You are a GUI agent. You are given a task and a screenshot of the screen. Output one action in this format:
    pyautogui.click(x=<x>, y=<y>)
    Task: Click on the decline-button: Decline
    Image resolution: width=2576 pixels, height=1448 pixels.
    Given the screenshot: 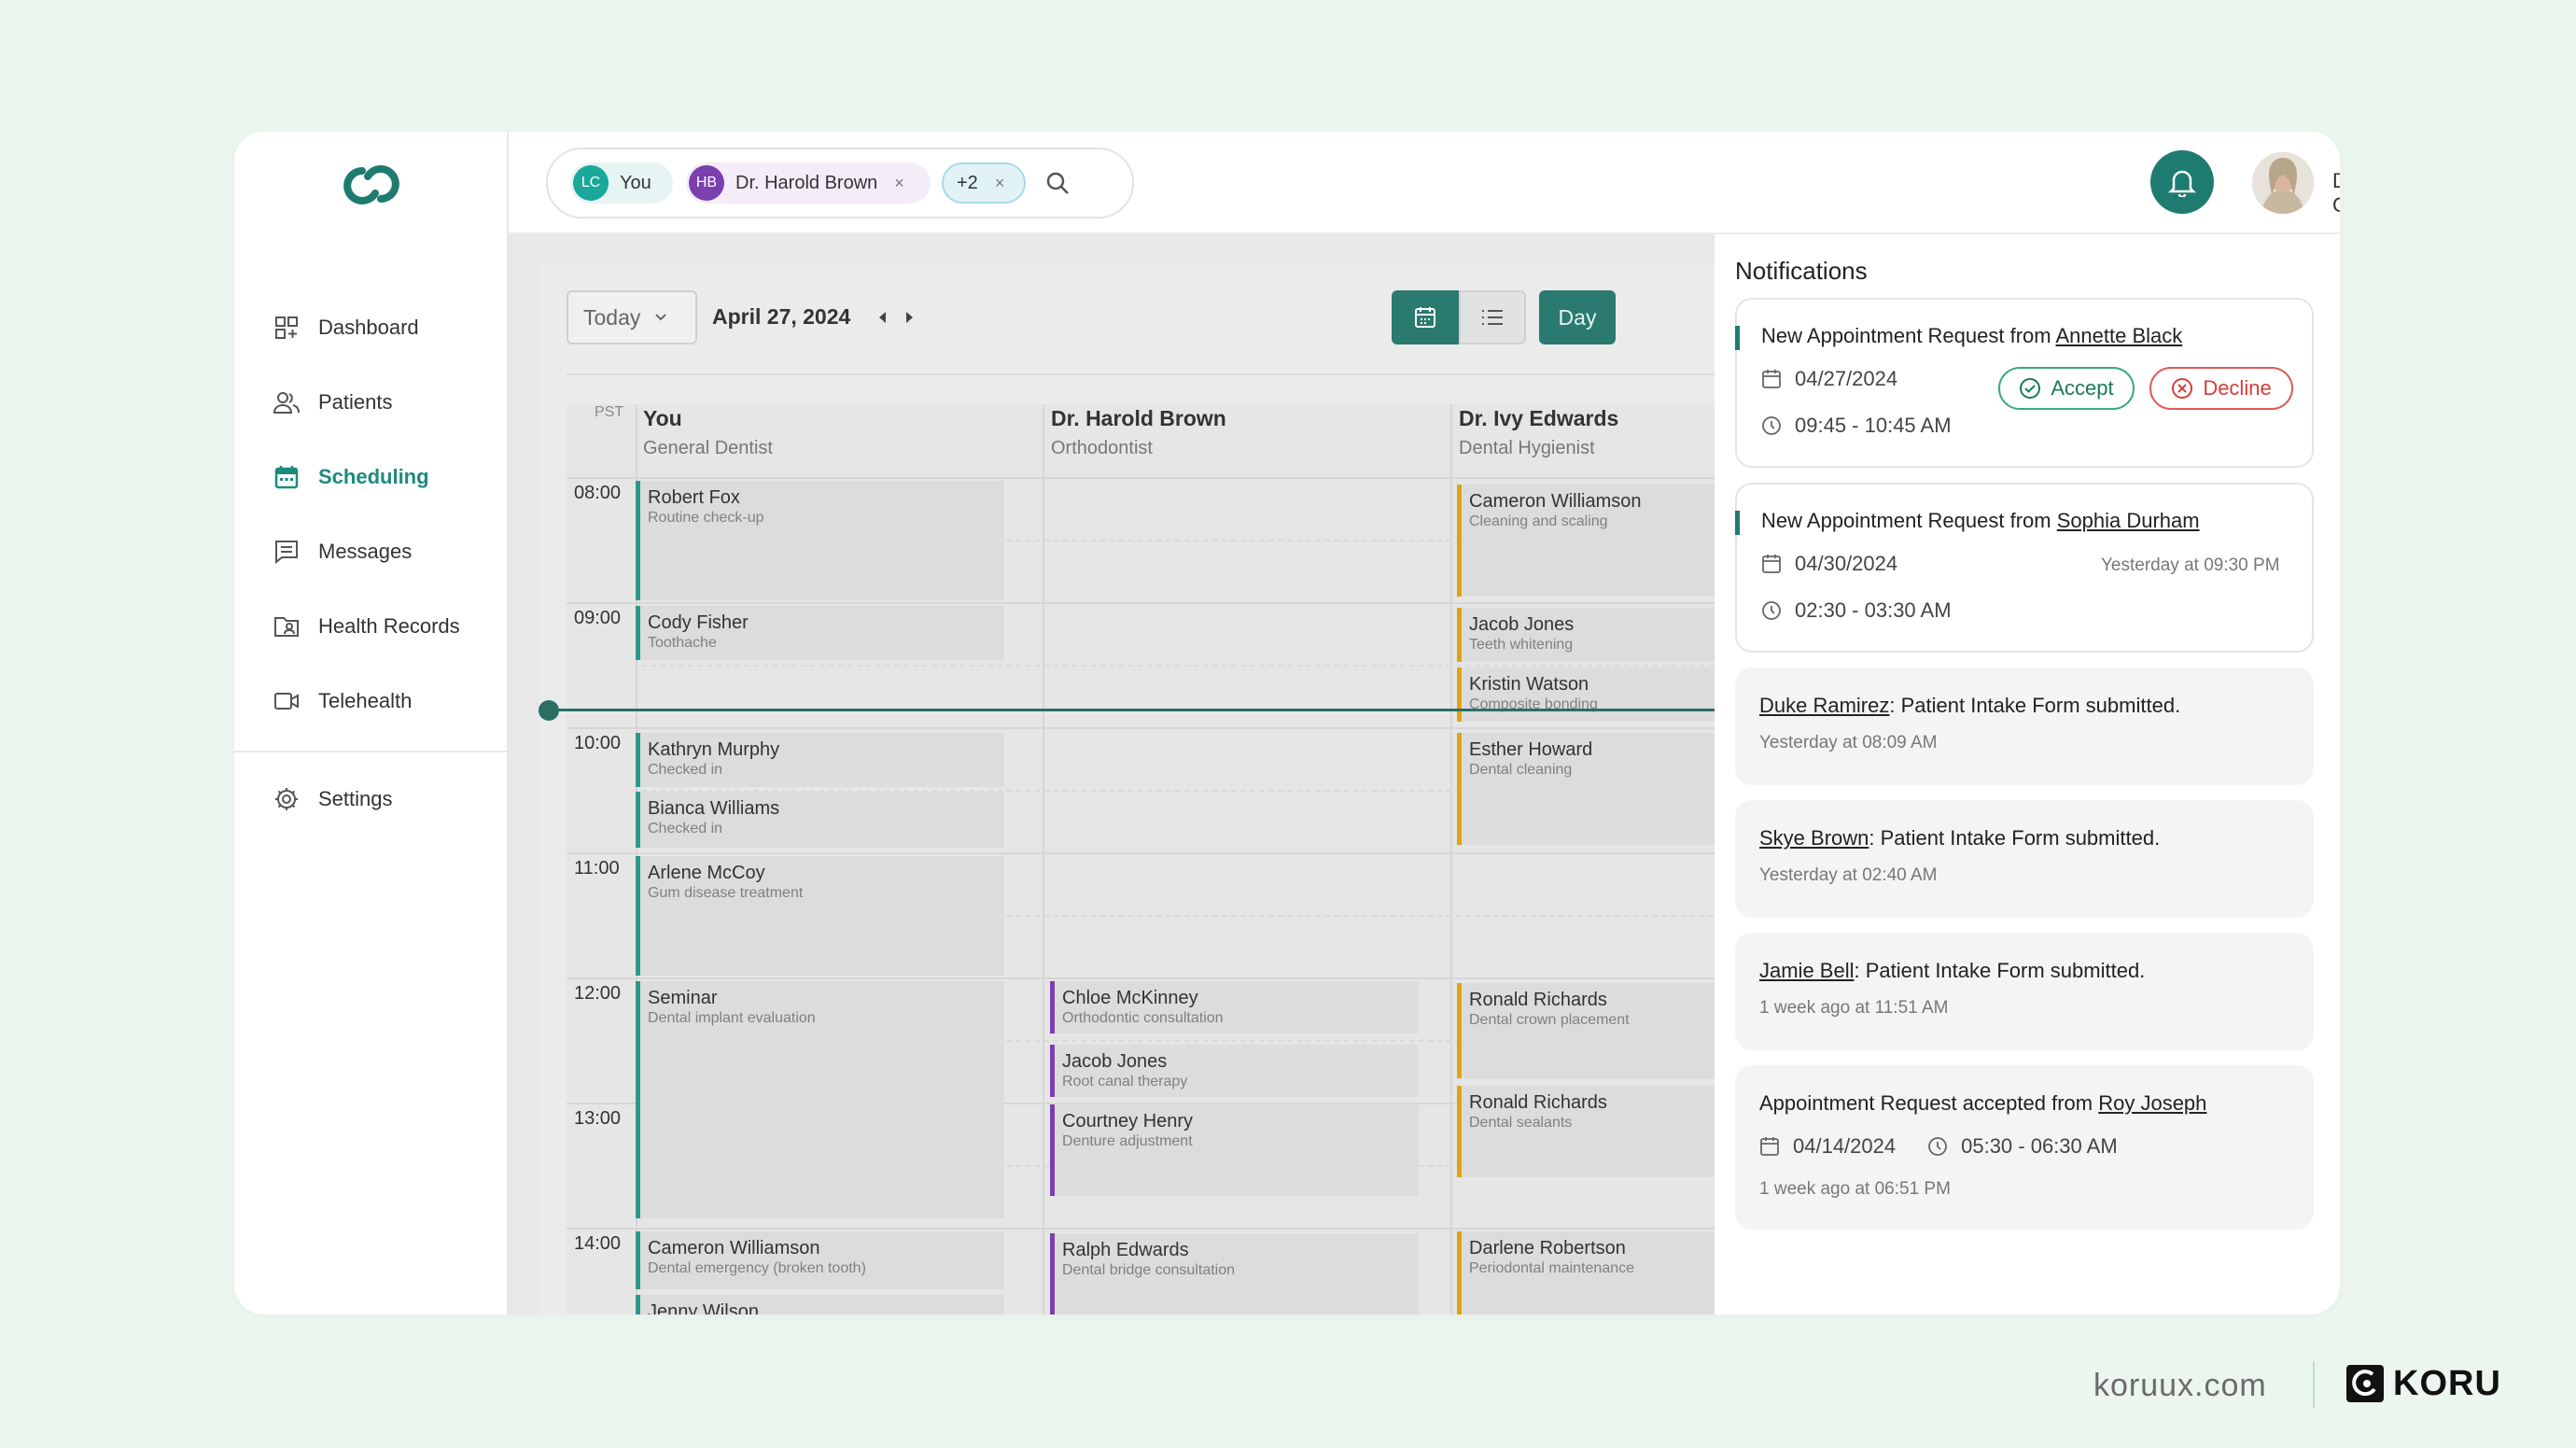 What is the action you would take?
    pyautogui.click(x=2221, y=388)
    